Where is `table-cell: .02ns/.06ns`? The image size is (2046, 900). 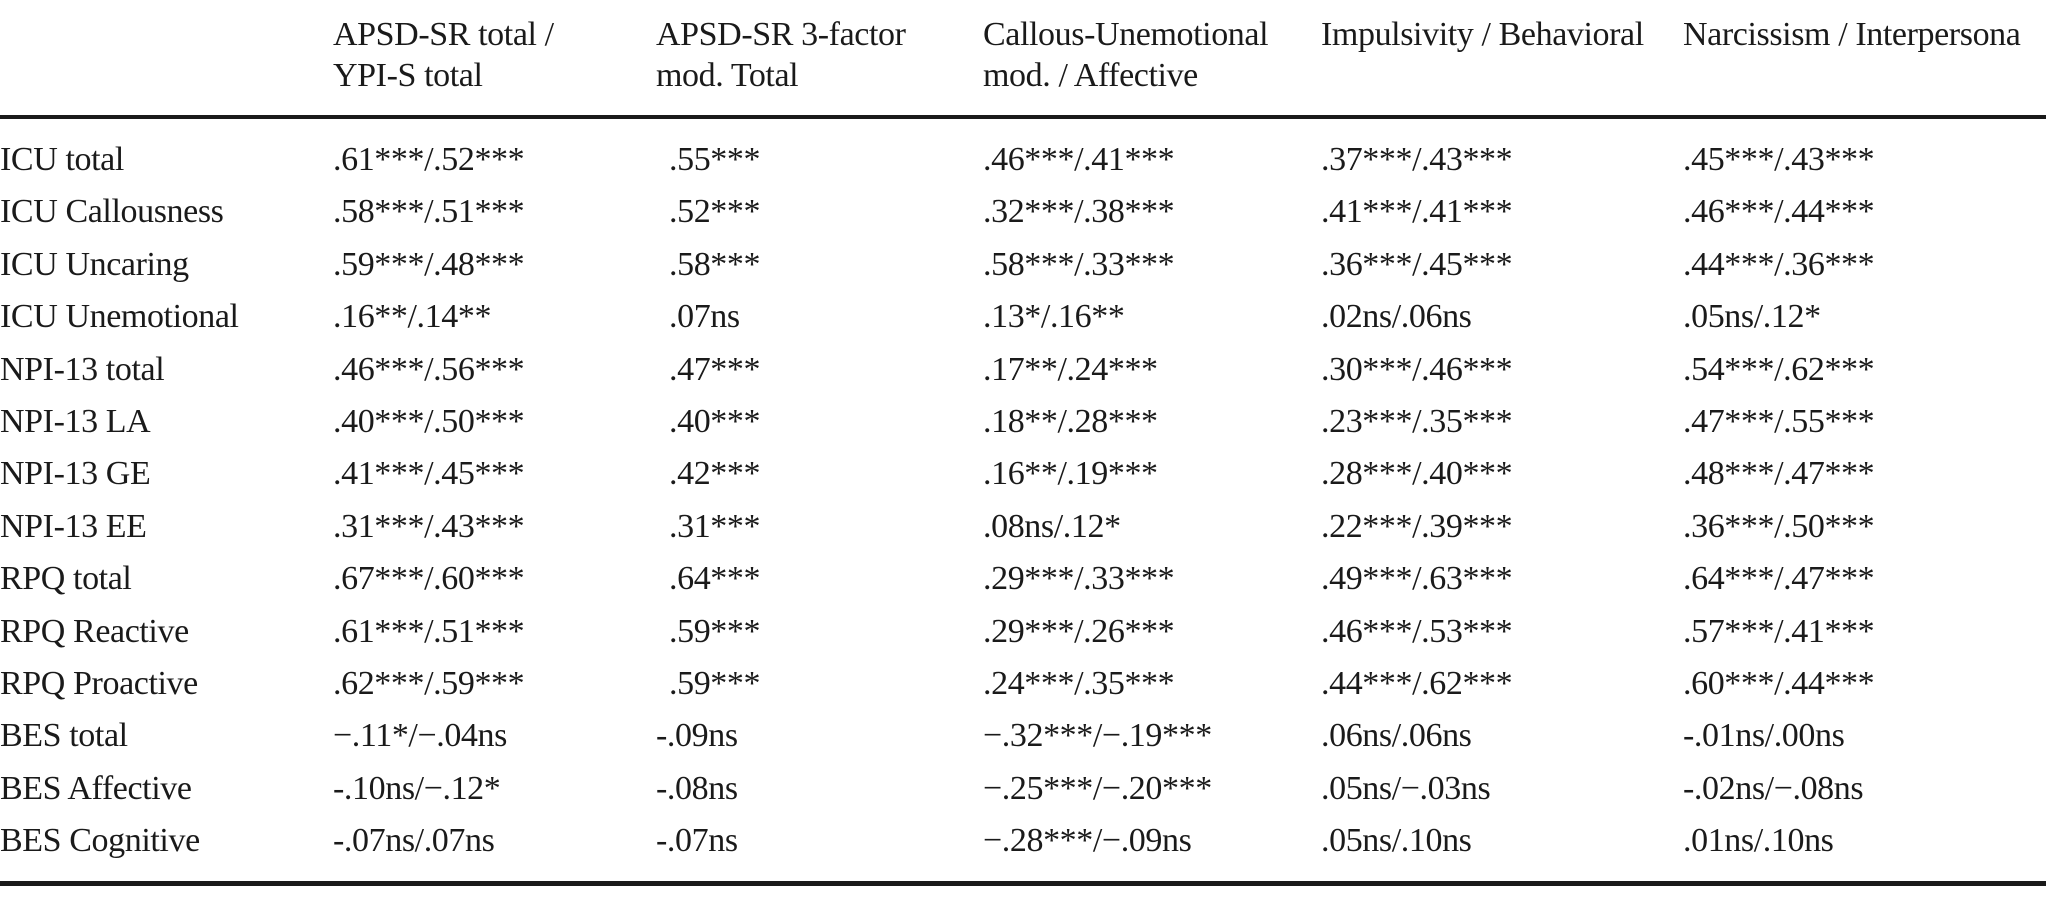
table-cell: .02ns/.06ns is located at coordinates (1396, 317).